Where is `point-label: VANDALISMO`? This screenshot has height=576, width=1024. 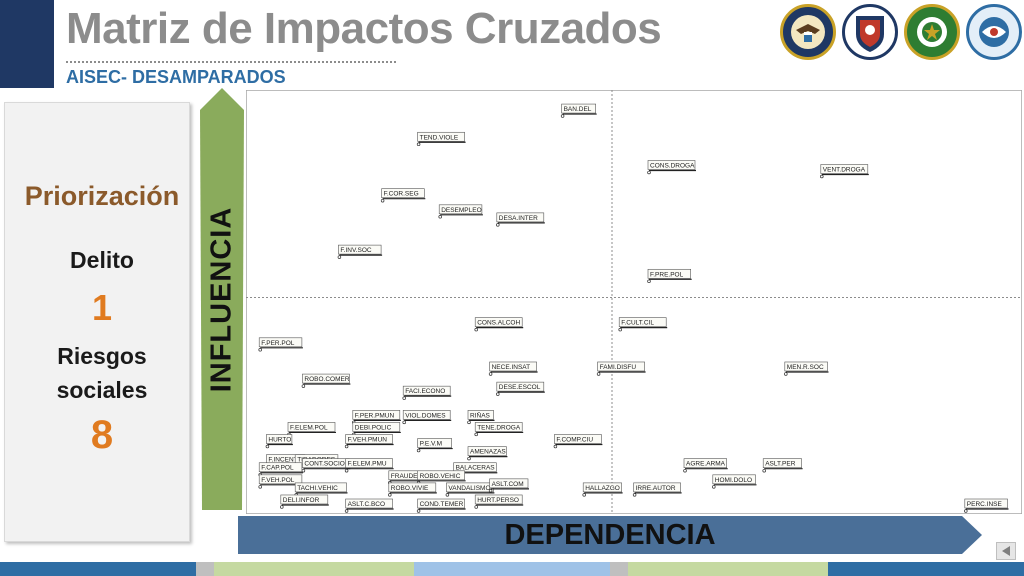 point-label: VANDALISMO is located at coordinates (469, 488).